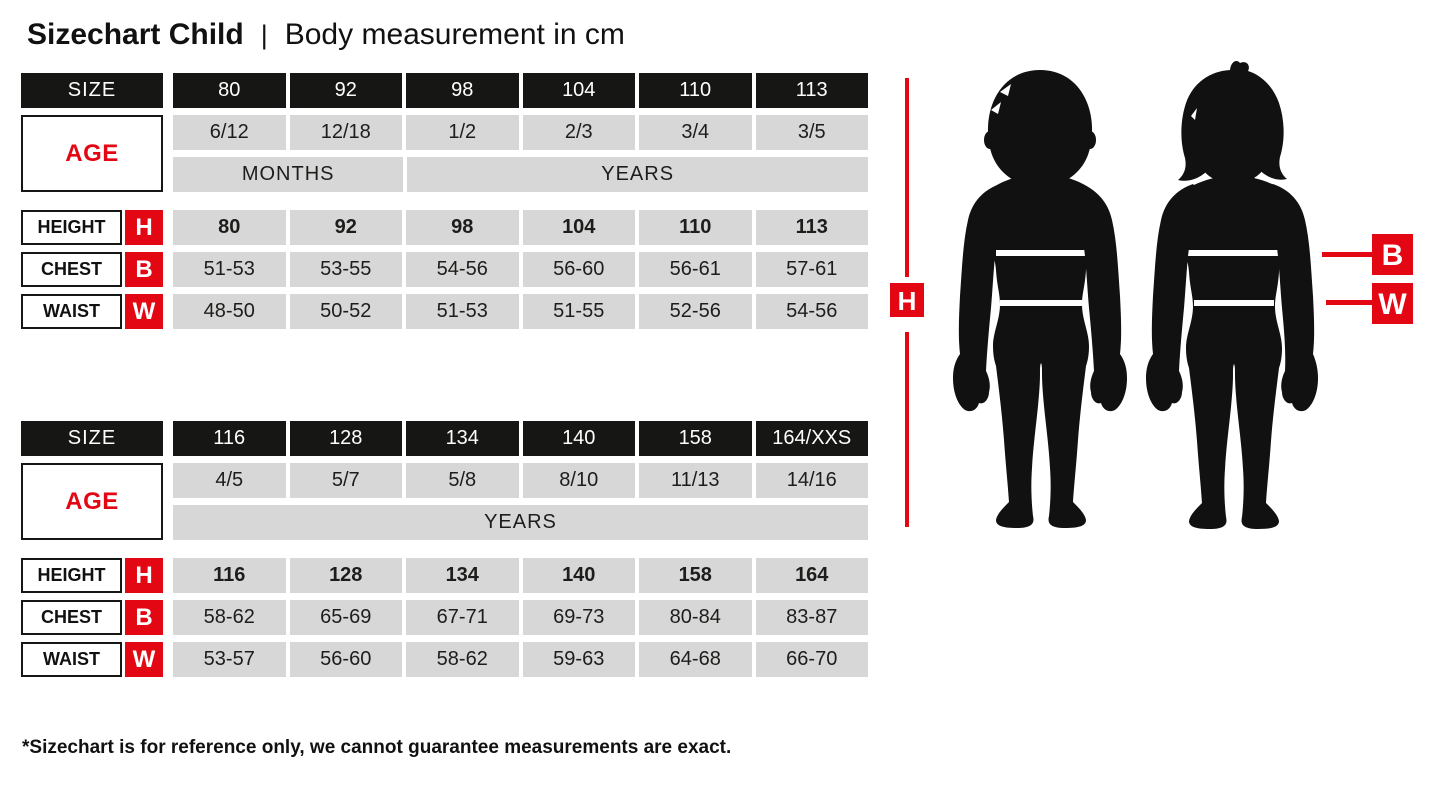 The width and height of the screenshot is (1441, 795). I want to click on value-cell: 67-71, so click(462, 617).